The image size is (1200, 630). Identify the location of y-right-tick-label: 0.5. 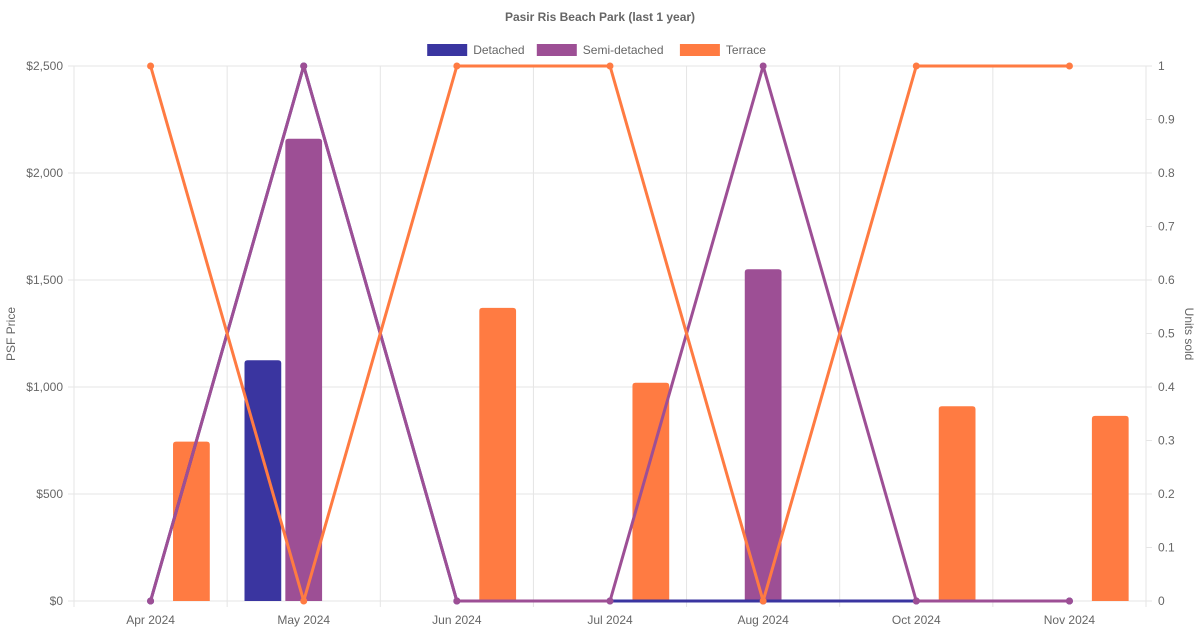
(1166, 334).